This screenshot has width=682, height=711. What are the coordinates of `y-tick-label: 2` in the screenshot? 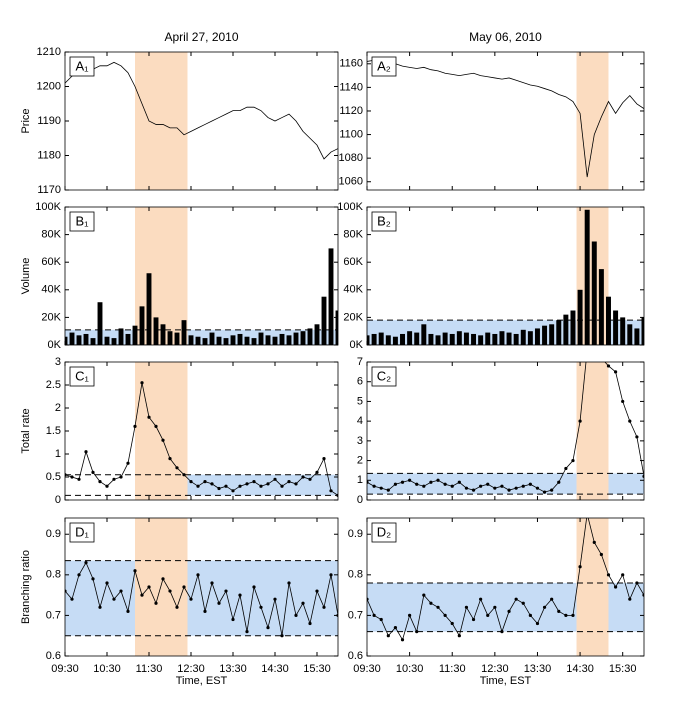 It's located at (360, 460).